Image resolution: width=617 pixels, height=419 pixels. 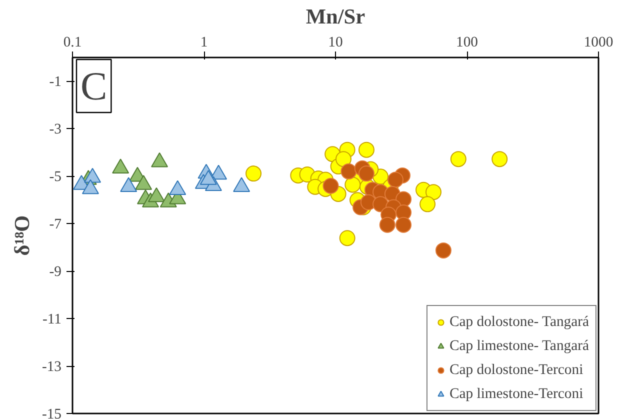 What do you see at coordinates (52, 367) in the screenshot?
I see `y-tick-label: -13` at bounding box center [52, 367].